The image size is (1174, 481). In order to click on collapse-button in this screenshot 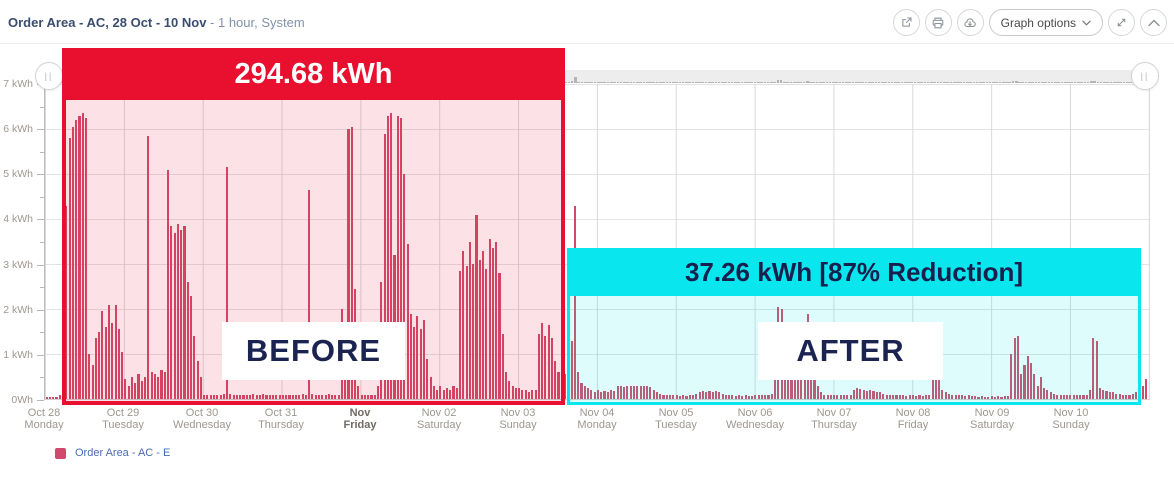, I will do `click(1153, 22)`.